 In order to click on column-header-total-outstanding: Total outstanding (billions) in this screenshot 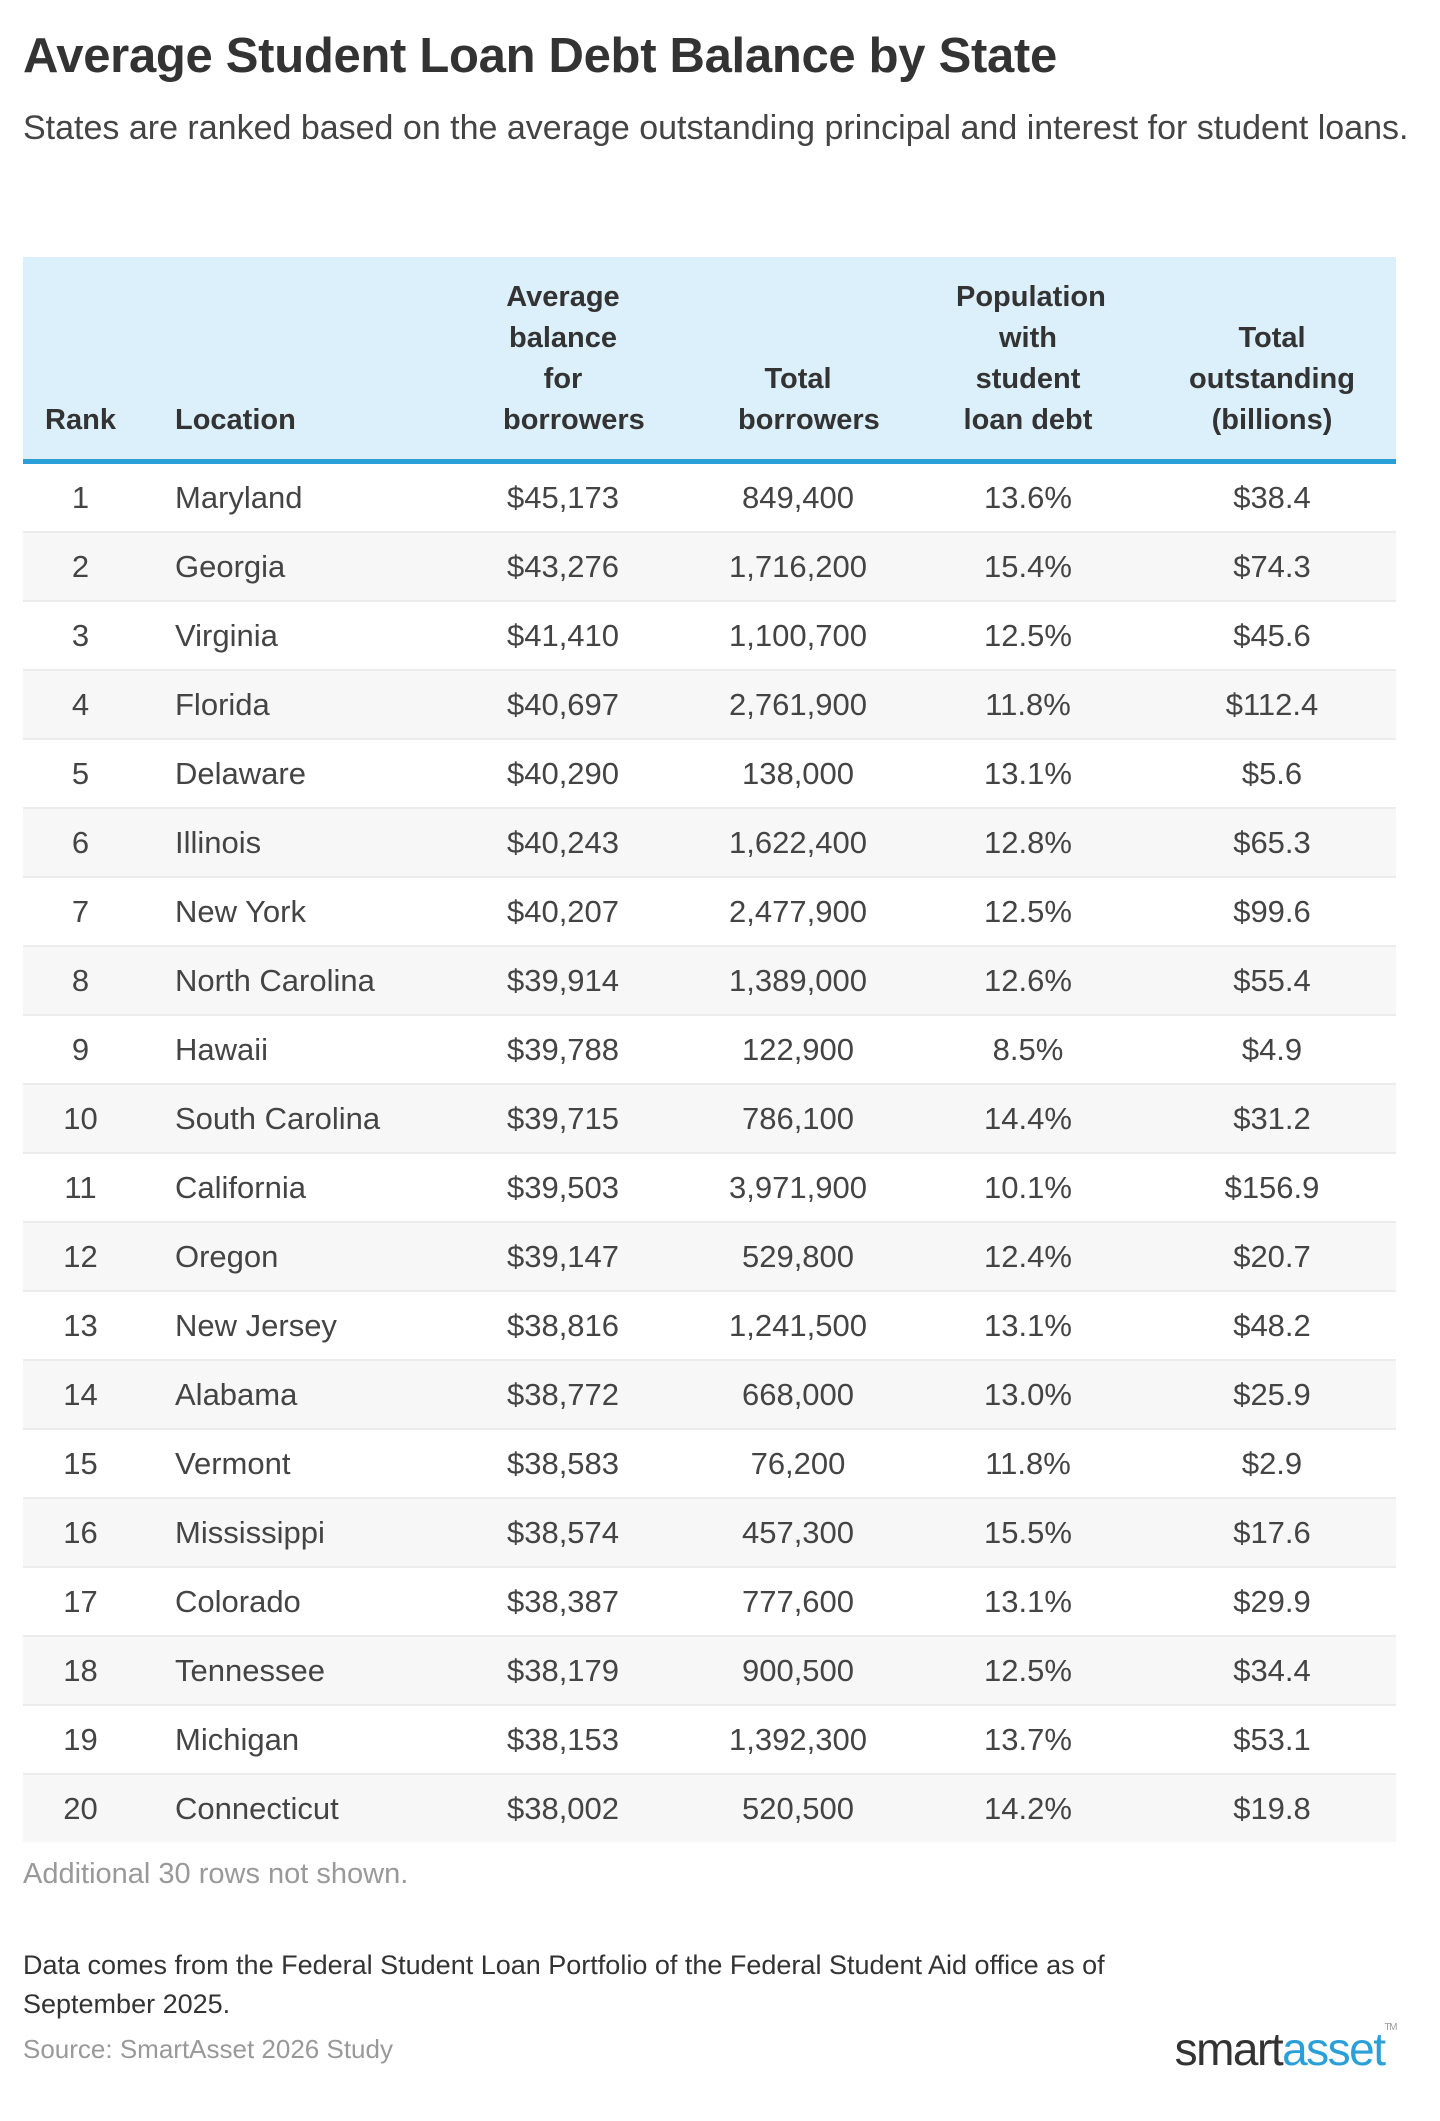, I will do `click(1272, 360)`.